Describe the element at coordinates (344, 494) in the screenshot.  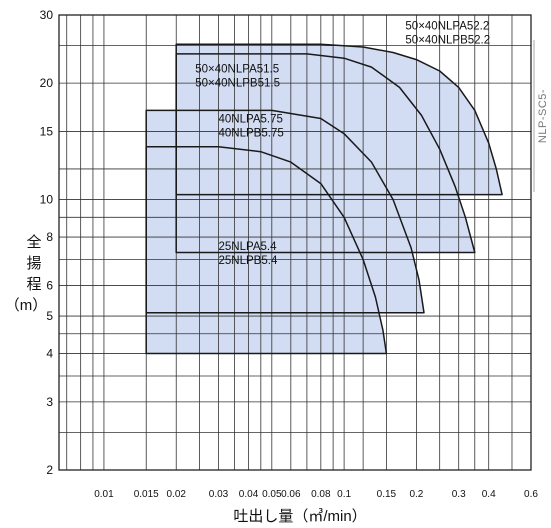
I see `x-tick-label: 0.1` at that location.